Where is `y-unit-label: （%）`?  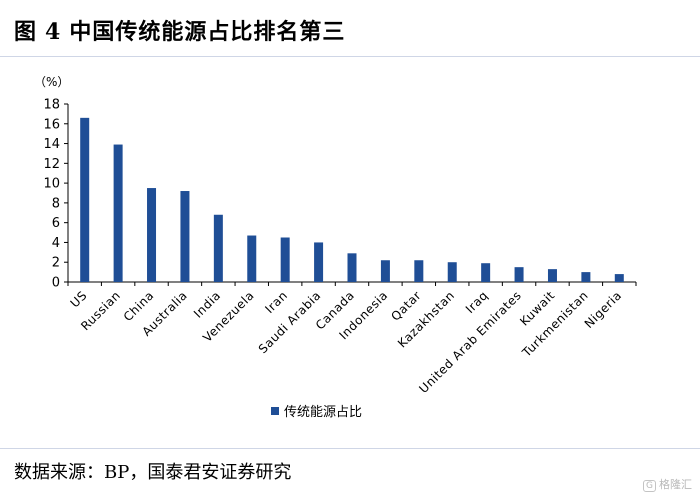
y-unit-label: （%） is located at coordinates (51, 82).